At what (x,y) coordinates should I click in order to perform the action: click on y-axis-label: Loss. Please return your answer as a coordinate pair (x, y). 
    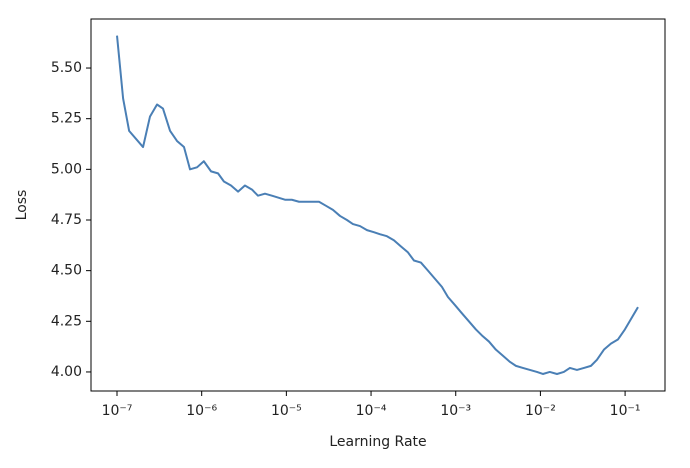
    Looking at the image, I should click on (22, 205).